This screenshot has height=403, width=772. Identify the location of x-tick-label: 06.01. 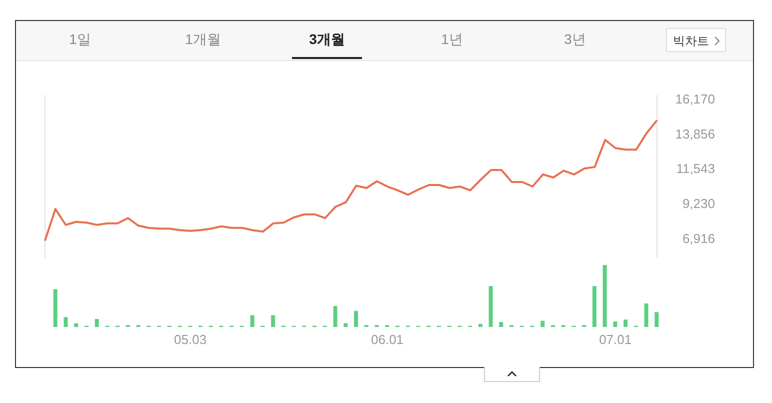
(387, 340).